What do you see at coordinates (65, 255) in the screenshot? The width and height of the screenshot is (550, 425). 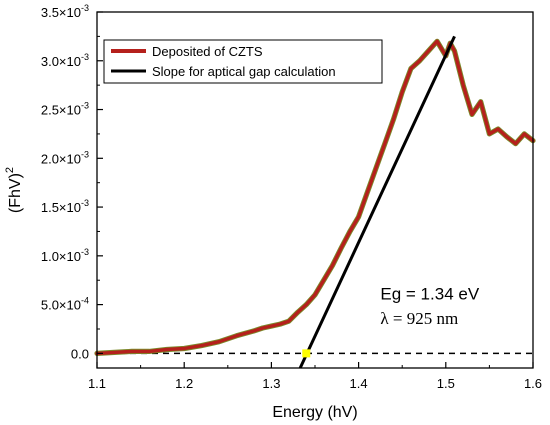 I see `y-tick-label: 1.0×10⁻³` at bounding box center [65, 255].